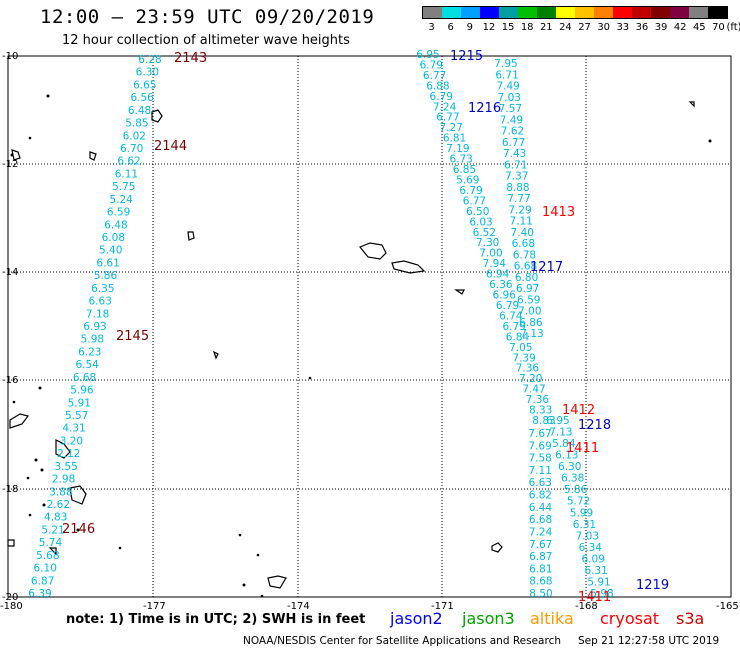 The height and width of the screenshot is (650, 740). Describe the element at coordinates (546, 27) in the screenshot. I see `colorbar-label: 21` at that location.